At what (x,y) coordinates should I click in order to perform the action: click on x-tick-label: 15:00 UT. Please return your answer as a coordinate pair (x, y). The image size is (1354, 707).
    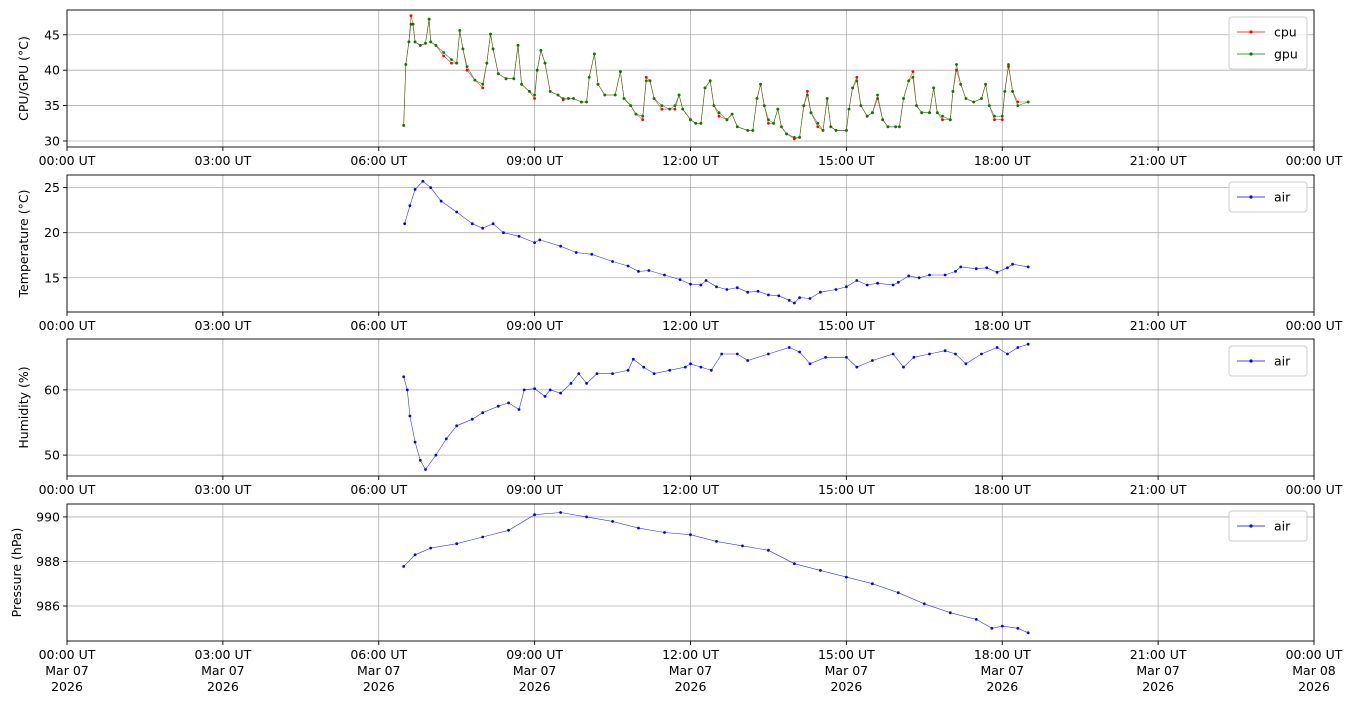
    Looking at the image, I should click on (846, 160).